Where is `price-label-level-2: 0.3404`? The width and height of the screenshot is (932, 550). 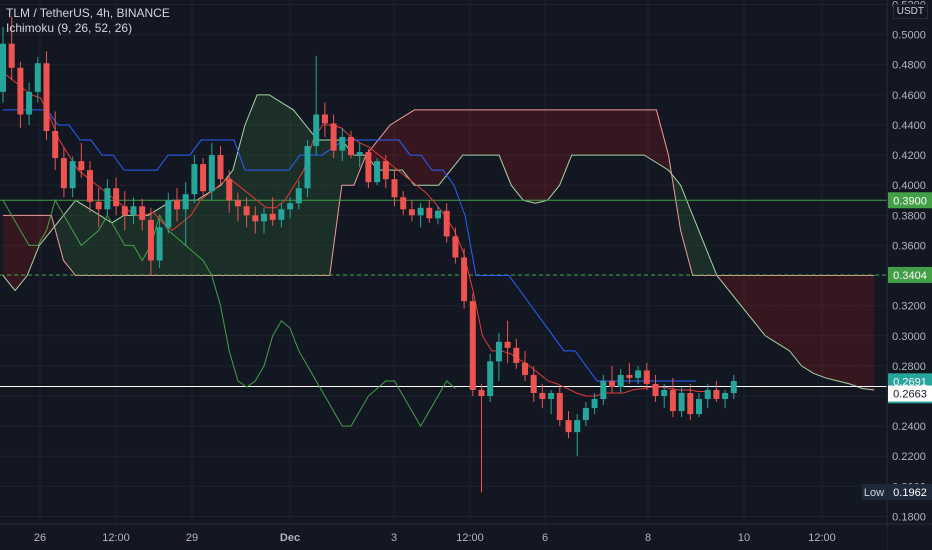 price-label-level-2: 0.3404 is located at coordinates (910, 276).